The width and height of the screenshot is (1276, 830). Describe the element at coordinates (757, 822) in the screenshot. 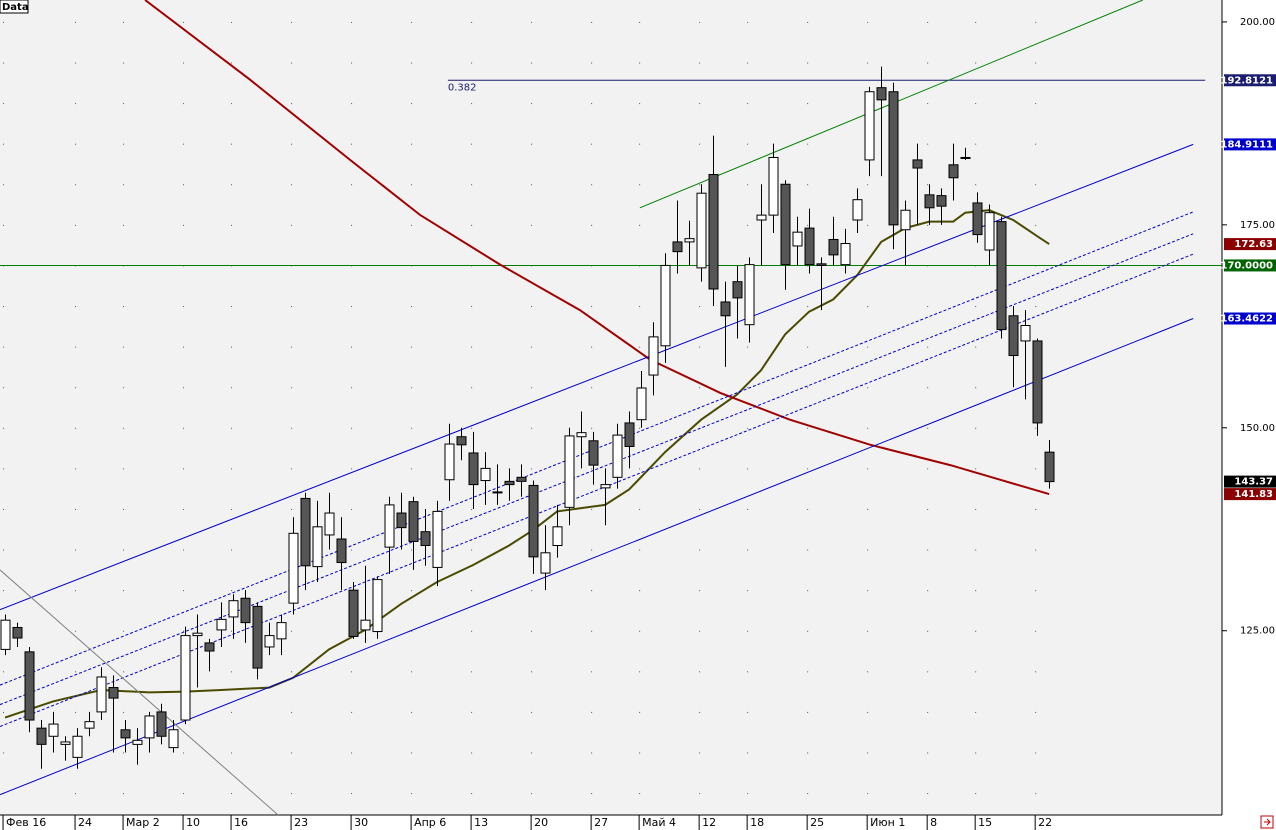

I see `x-tick-label: 18` at that location.